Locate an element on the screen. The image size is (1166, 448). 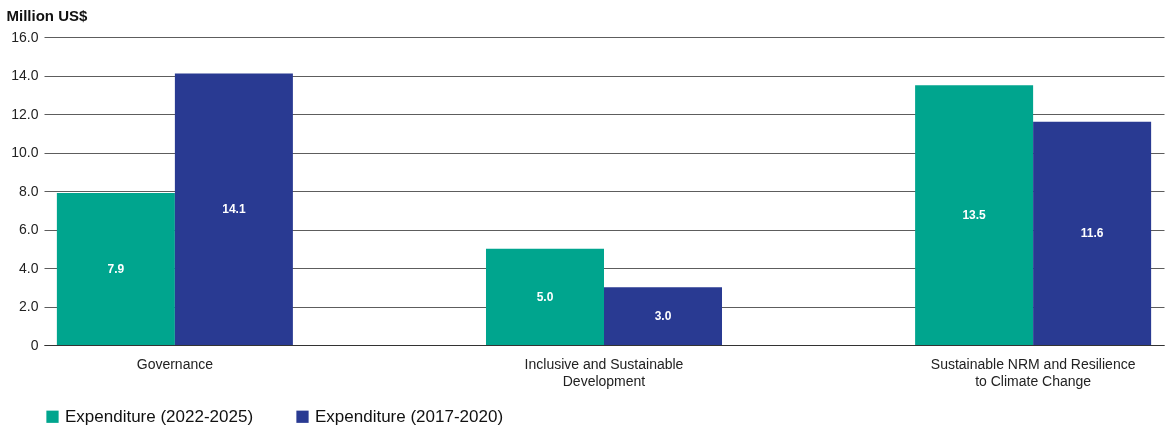
y-tick-label: 10.0 is located at coordinates (25, 152).